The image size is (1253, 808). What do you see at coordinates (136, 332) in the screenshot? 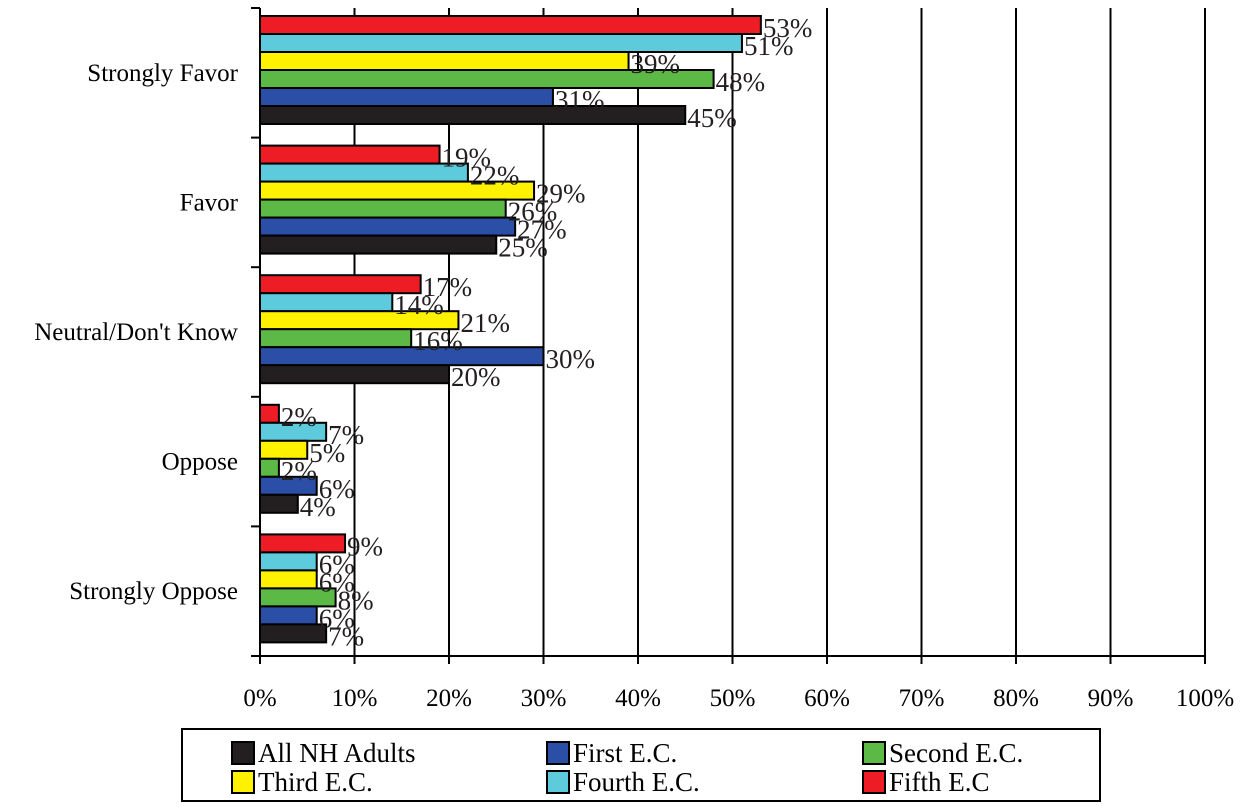
I see `category-label: Neutral/Don't Know` at bounding box center [136, 332].